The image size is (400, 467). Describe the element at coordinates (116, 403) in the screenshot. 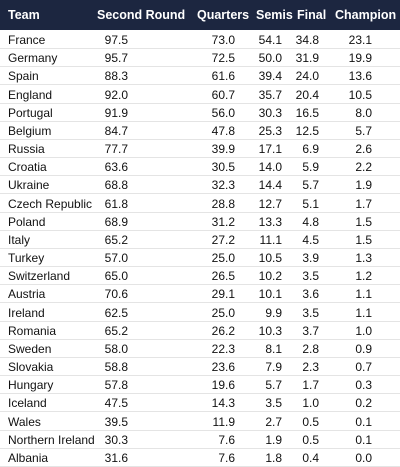

I see `percent-cell: 47.5` at that location.